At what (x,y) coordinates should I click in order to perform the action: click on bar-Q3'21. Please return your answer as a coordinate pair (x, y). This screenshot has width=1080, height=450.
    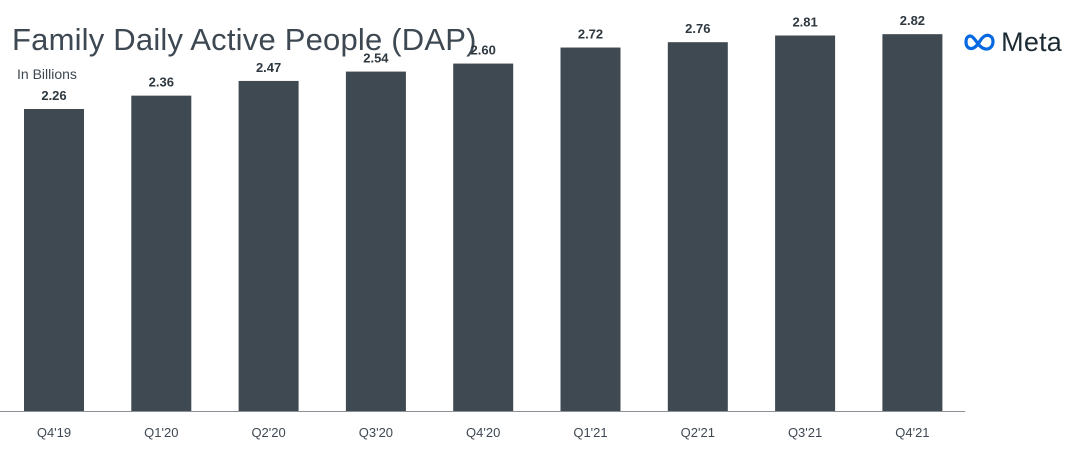
    Looking at the image, I should click on (805, 223).